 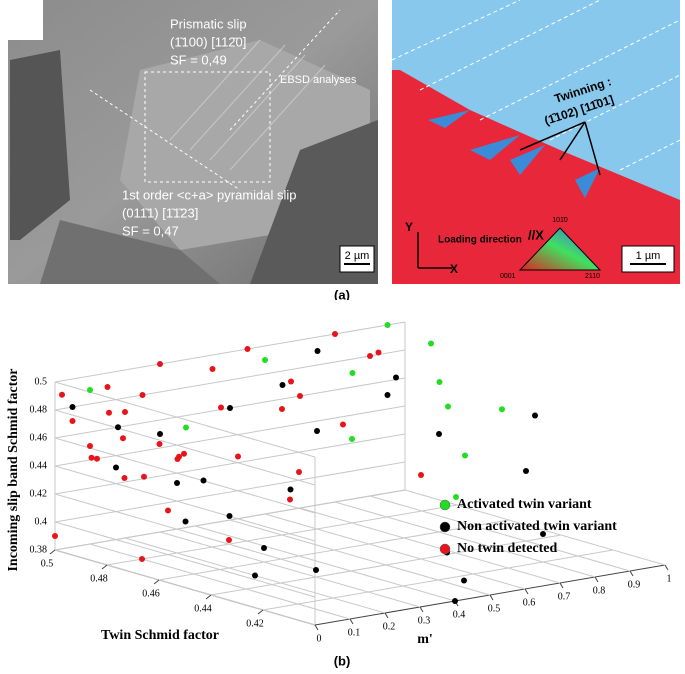 I want to click on annotation: 1st order <c+a> pyramidal slip, so click(x=209, y=194).